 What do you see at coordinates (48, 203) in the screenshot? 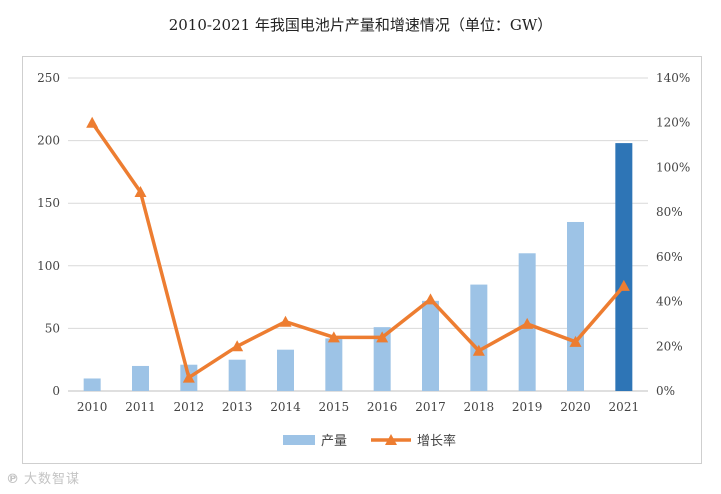
I see `left-tick-label: 150` at bounding box center [48, 203].